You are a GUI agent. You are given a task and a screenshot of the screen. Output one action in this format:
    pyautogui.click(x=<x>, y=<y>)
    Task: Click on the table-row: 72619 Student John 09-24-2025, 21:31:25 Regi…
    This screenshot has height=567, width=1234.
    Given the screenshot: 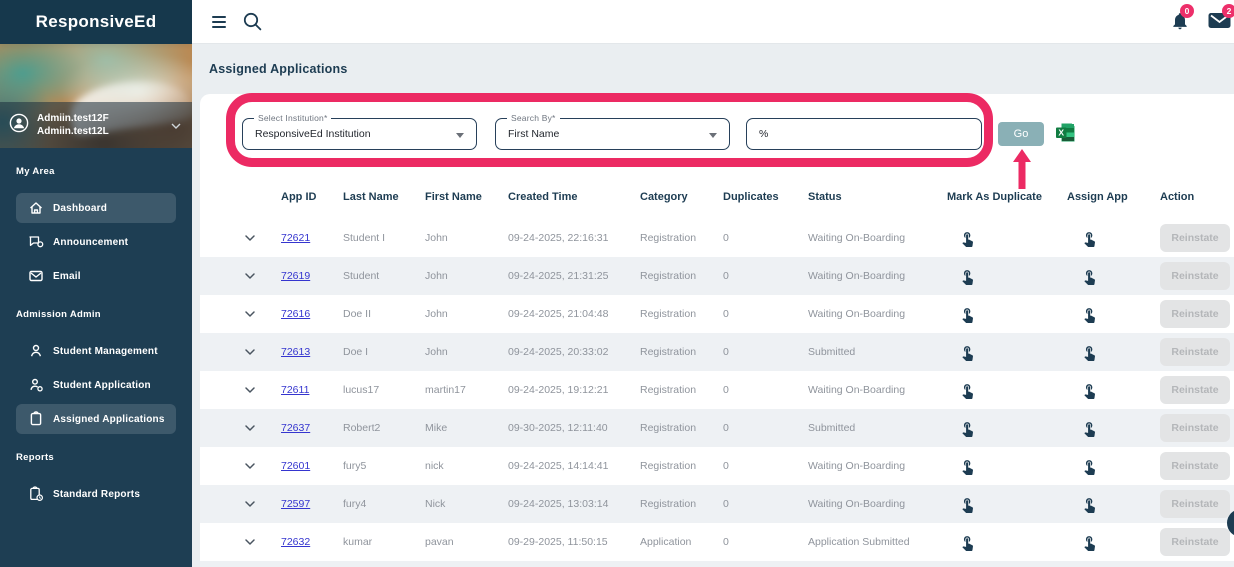 What is the action you would take?
    pyautogui.click(x=717, y=276)
    